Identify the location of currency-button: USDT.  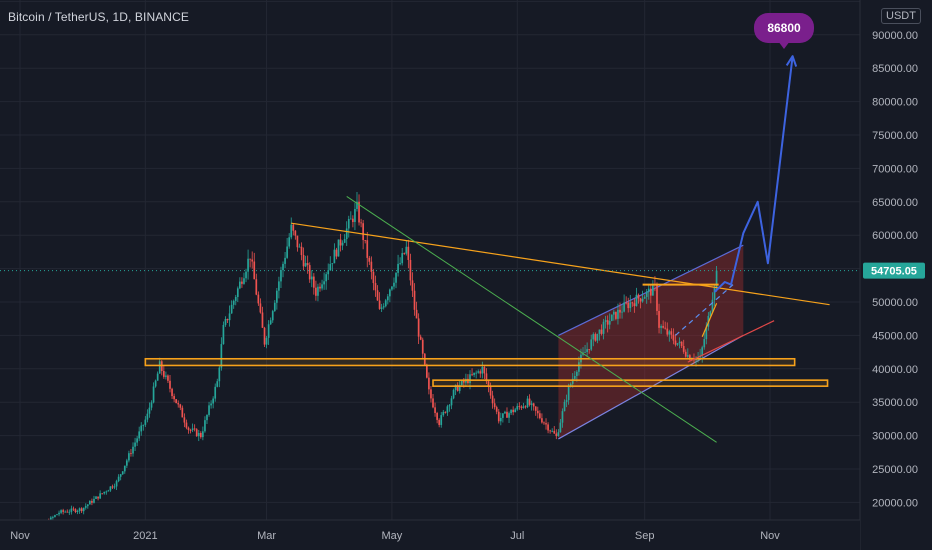
(901, 16).